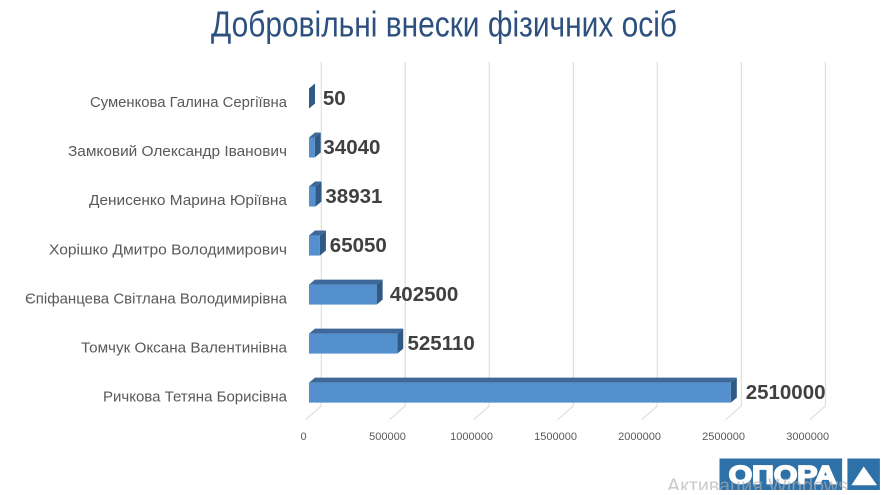  Describe the element at coordinates (555, 437) in the screenshot. I see `svg-text: 1500000` at that location.